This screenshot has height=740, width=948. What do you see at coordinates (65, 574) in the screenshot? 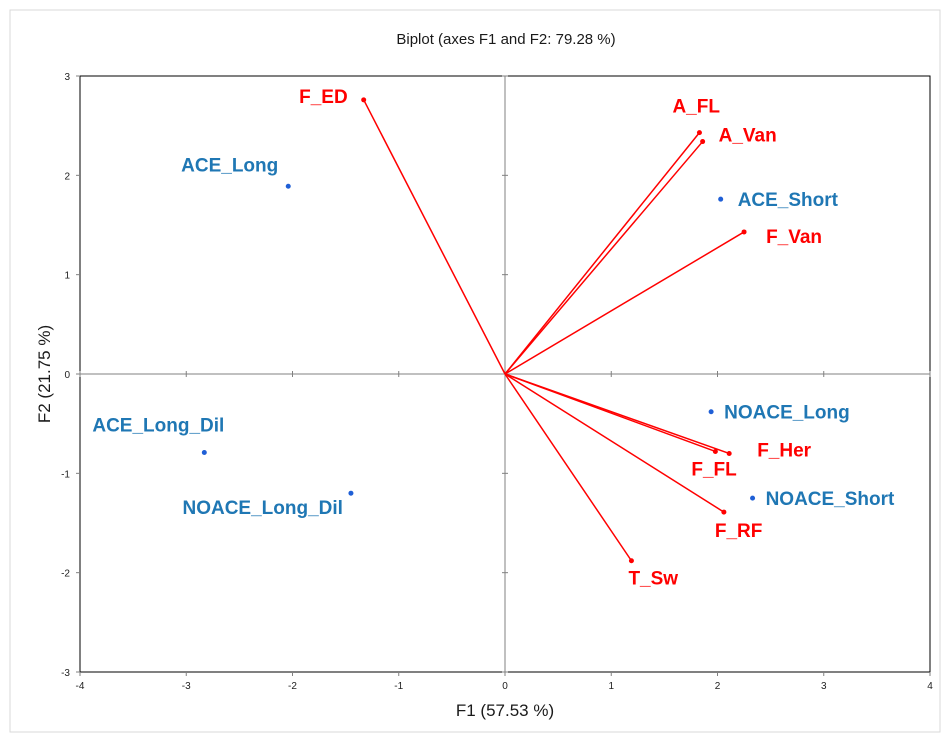
I see `y-tick-label: -2` at bounding box center [65, 574].